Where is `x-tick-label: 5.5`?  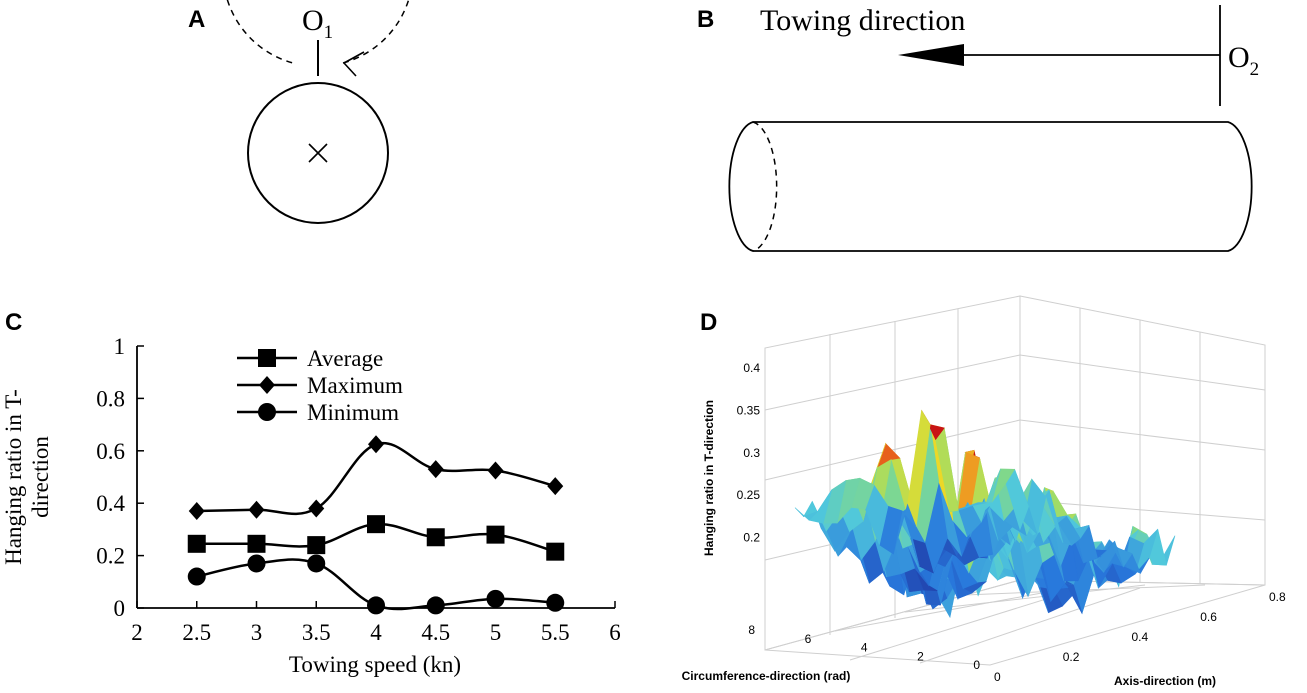
x-tick-label: 5.5 is located at coordinates (555, 632).